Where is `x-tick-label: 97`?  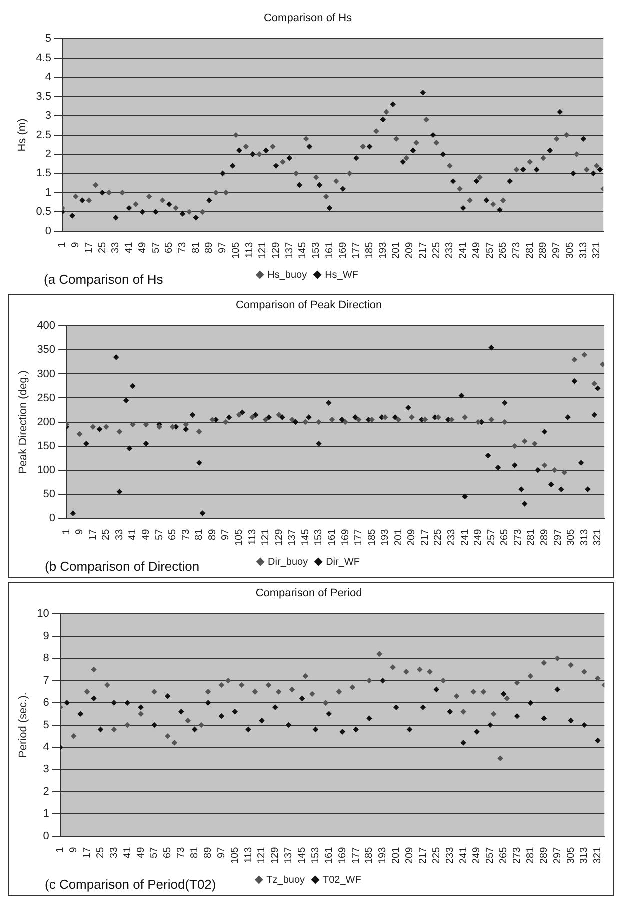 x-tick-label: 97 is located at coordinates (226, 534).